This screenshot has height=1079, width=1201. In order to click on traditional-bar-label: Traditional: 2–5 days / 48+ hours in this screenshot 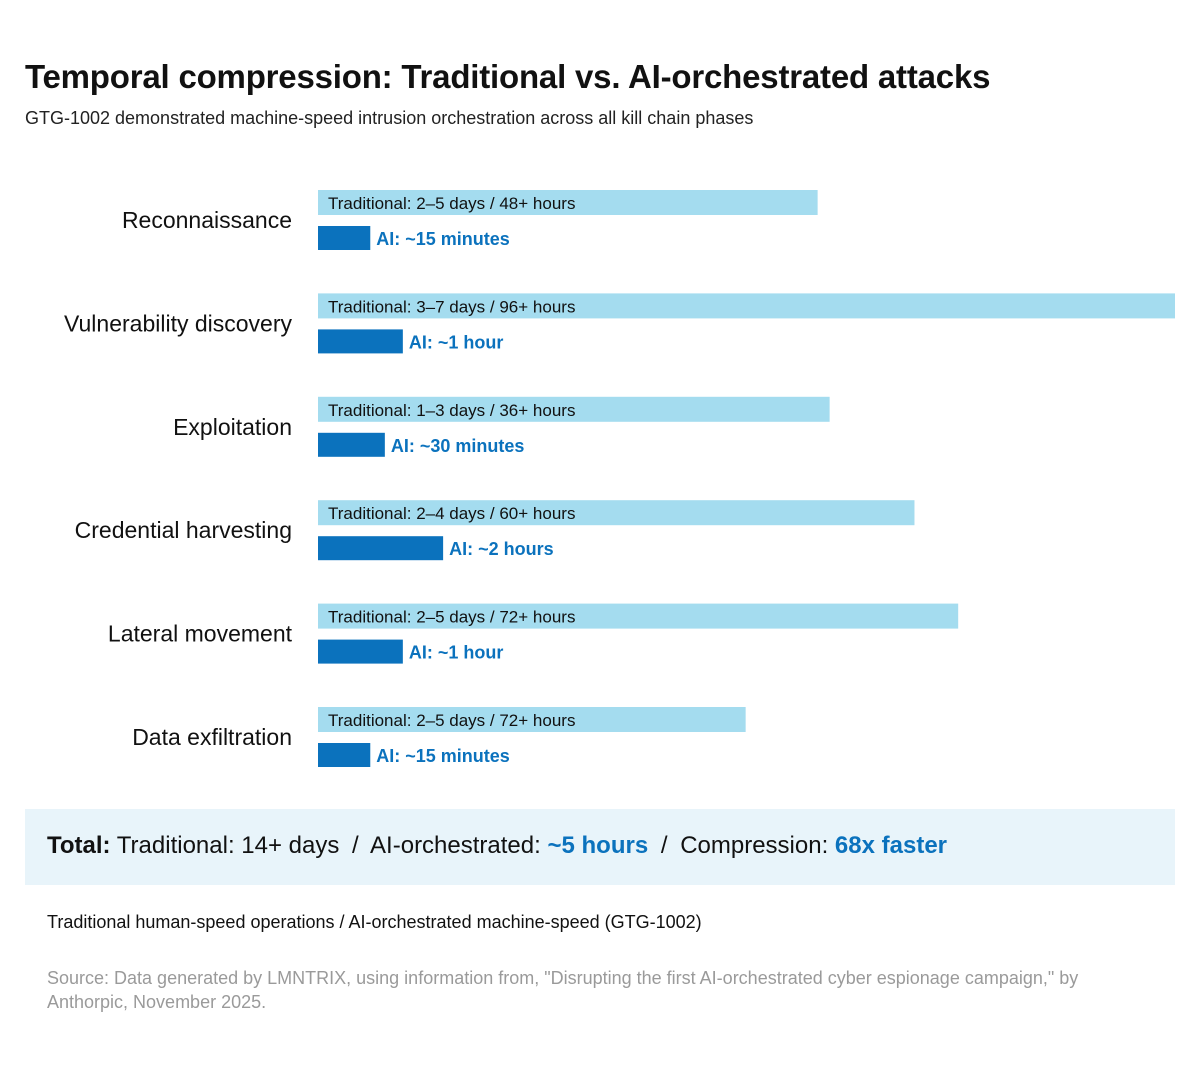, I will do `click(451, 203)`.